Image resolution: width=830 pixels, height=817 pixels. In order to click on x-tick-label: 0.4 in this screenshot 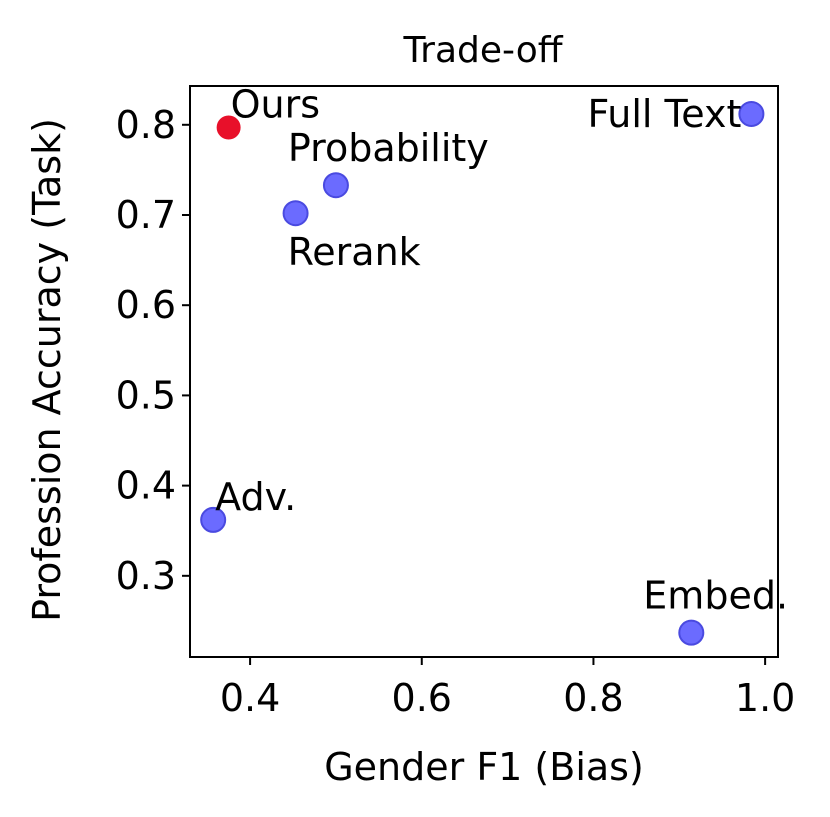, I will do `click(250, 698)`.